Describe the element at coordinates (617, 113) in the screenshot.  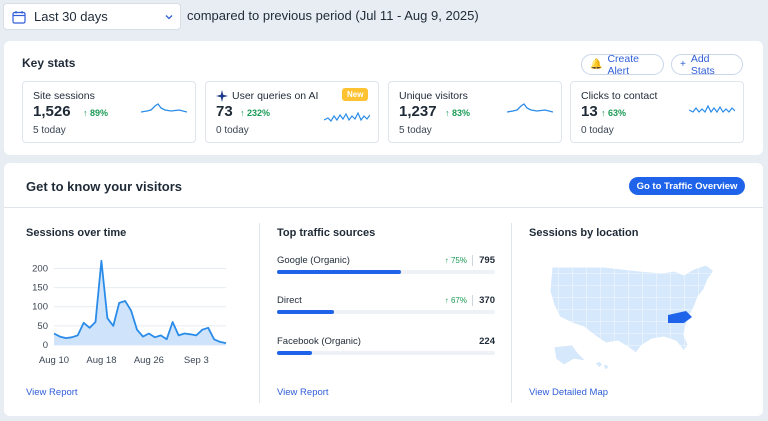
I see `stat-change-value: 63%` at that location.